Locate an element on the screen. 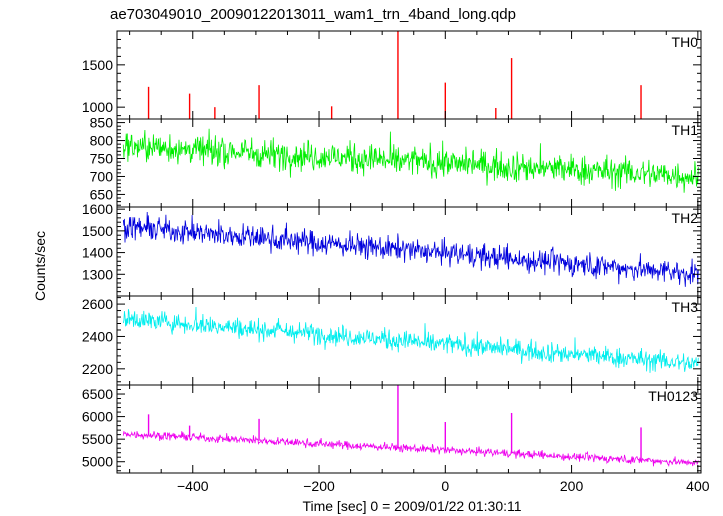  series-line-th2 is located at coordinates (410, 249).